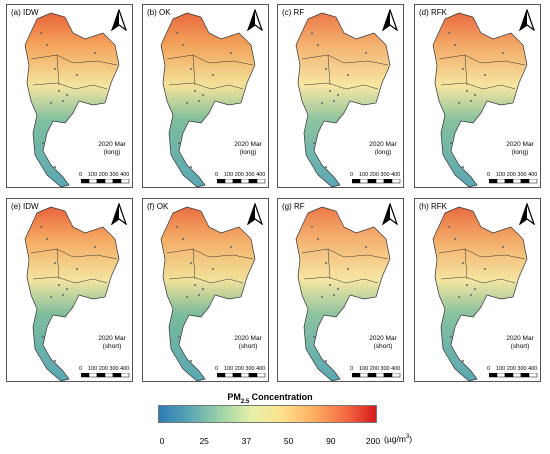 The width and height of the screenshot is (550, 454). What do you see at coordinates (293, 206) in the screenshot?
I see `panel-label: (g) RF` at bounding box center [293, 206].